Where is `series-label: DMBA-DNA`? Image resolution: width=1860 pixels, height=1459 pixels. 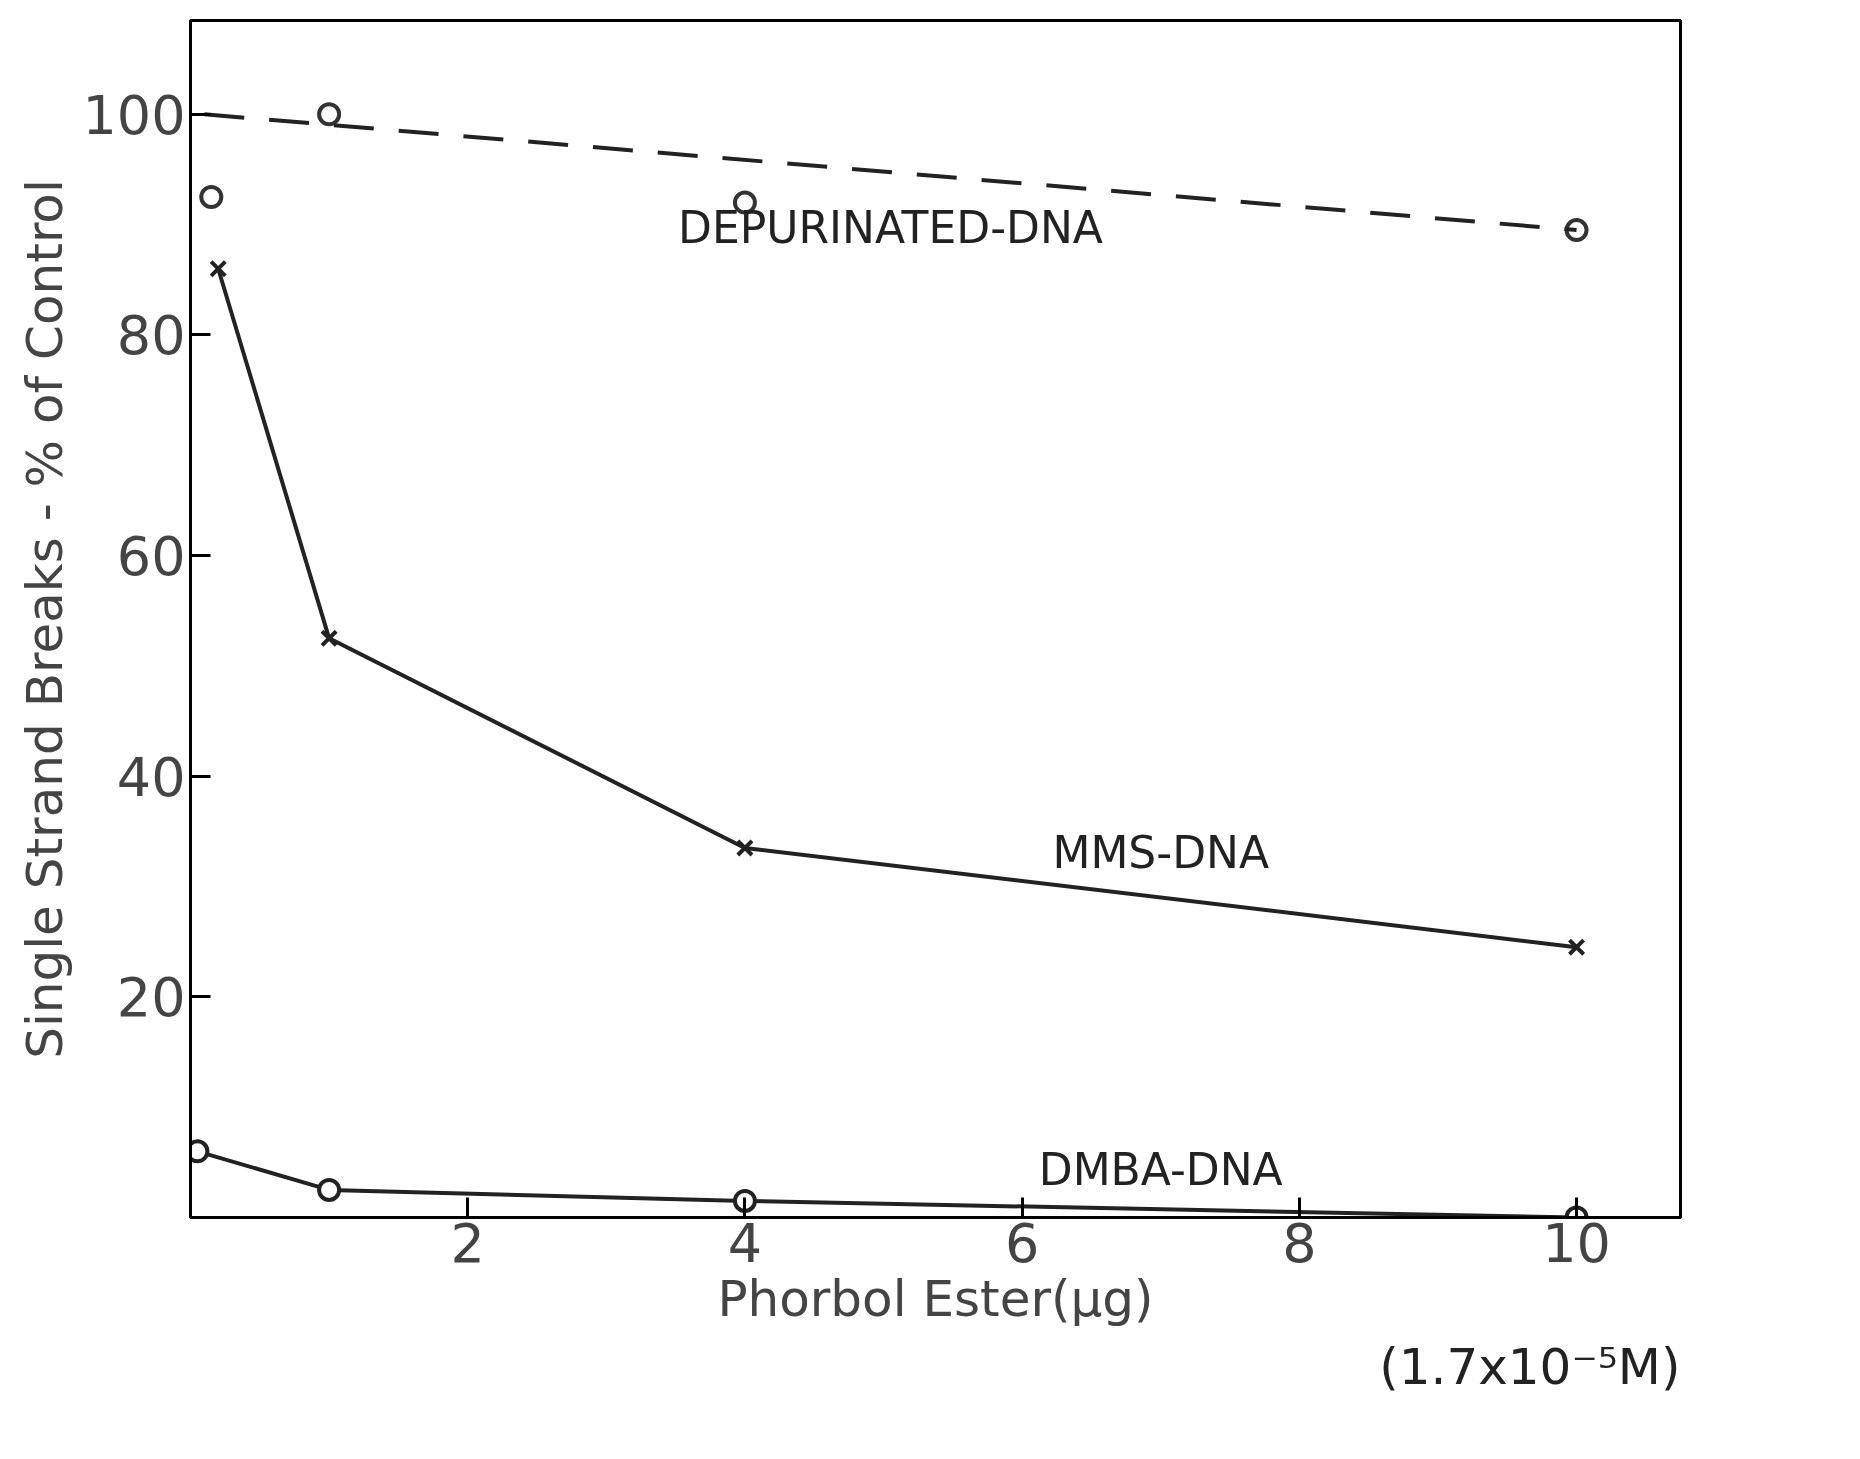
series-label: DMBA-DNA is located at coordinates (1160, 1169).